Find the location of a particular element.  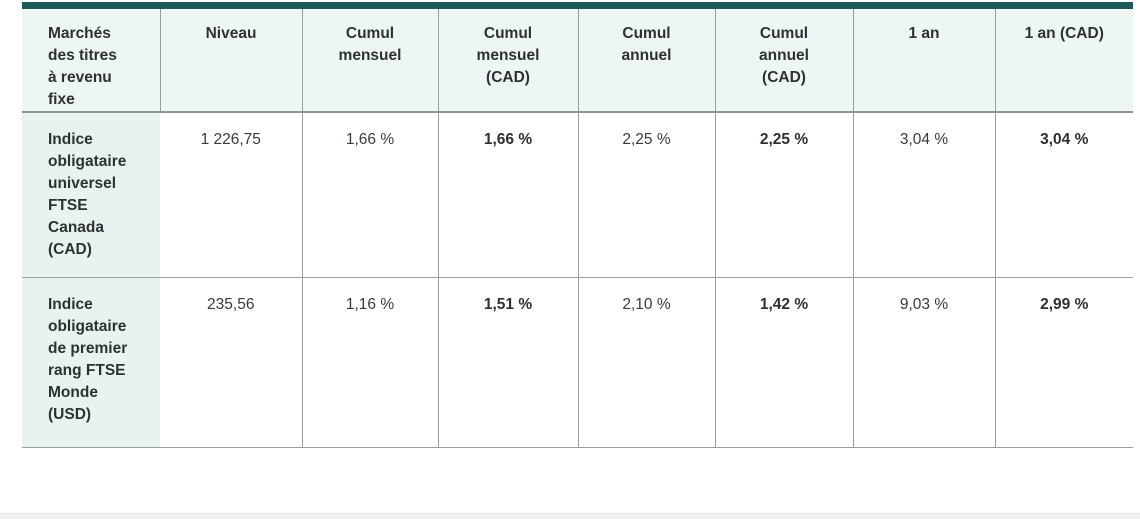

cell-cumul-annuel-cad: 1,42 % is located at coordinates (783, 362).